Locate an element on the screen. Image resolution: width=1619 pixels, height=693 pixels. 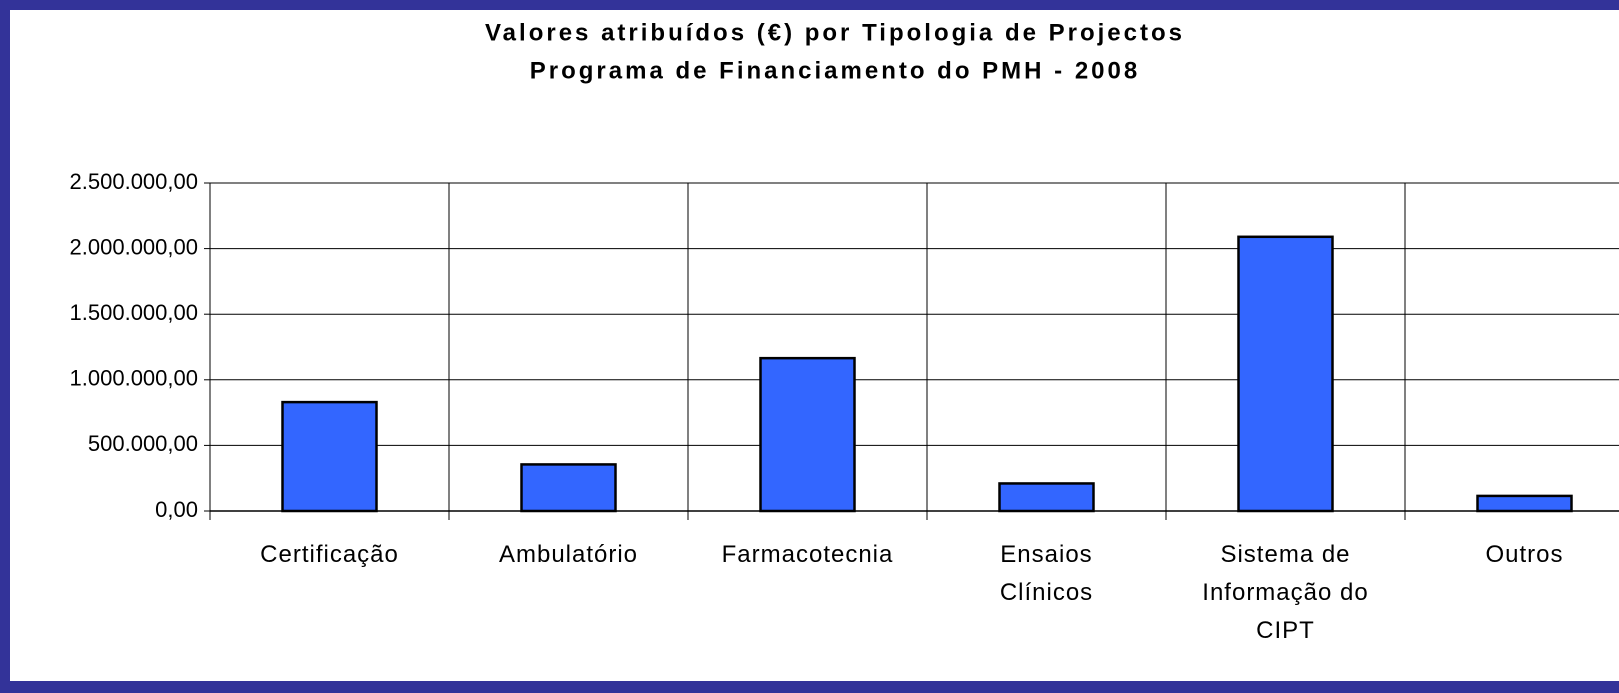
y-tick-label: 1.500.000,00 is located at coordinates (134, 312).